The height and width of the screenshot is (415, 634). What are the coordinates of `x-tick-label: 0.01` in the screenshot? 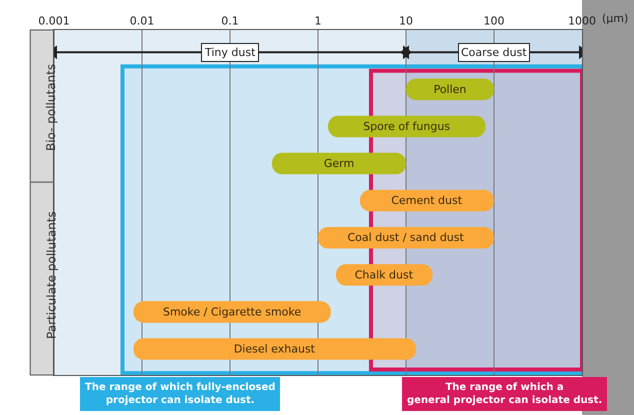 It's located at (142, 21).